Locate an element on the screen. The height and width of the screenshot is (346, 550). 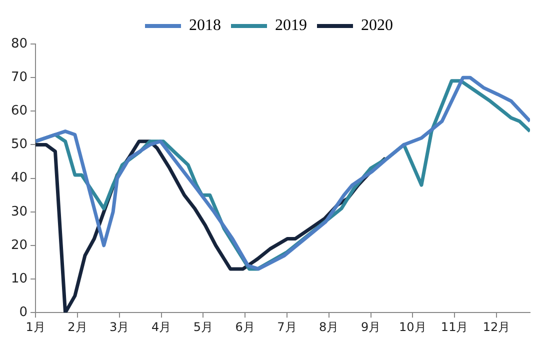
x-tick-label: 11月 is located at coordinates (454, 327).